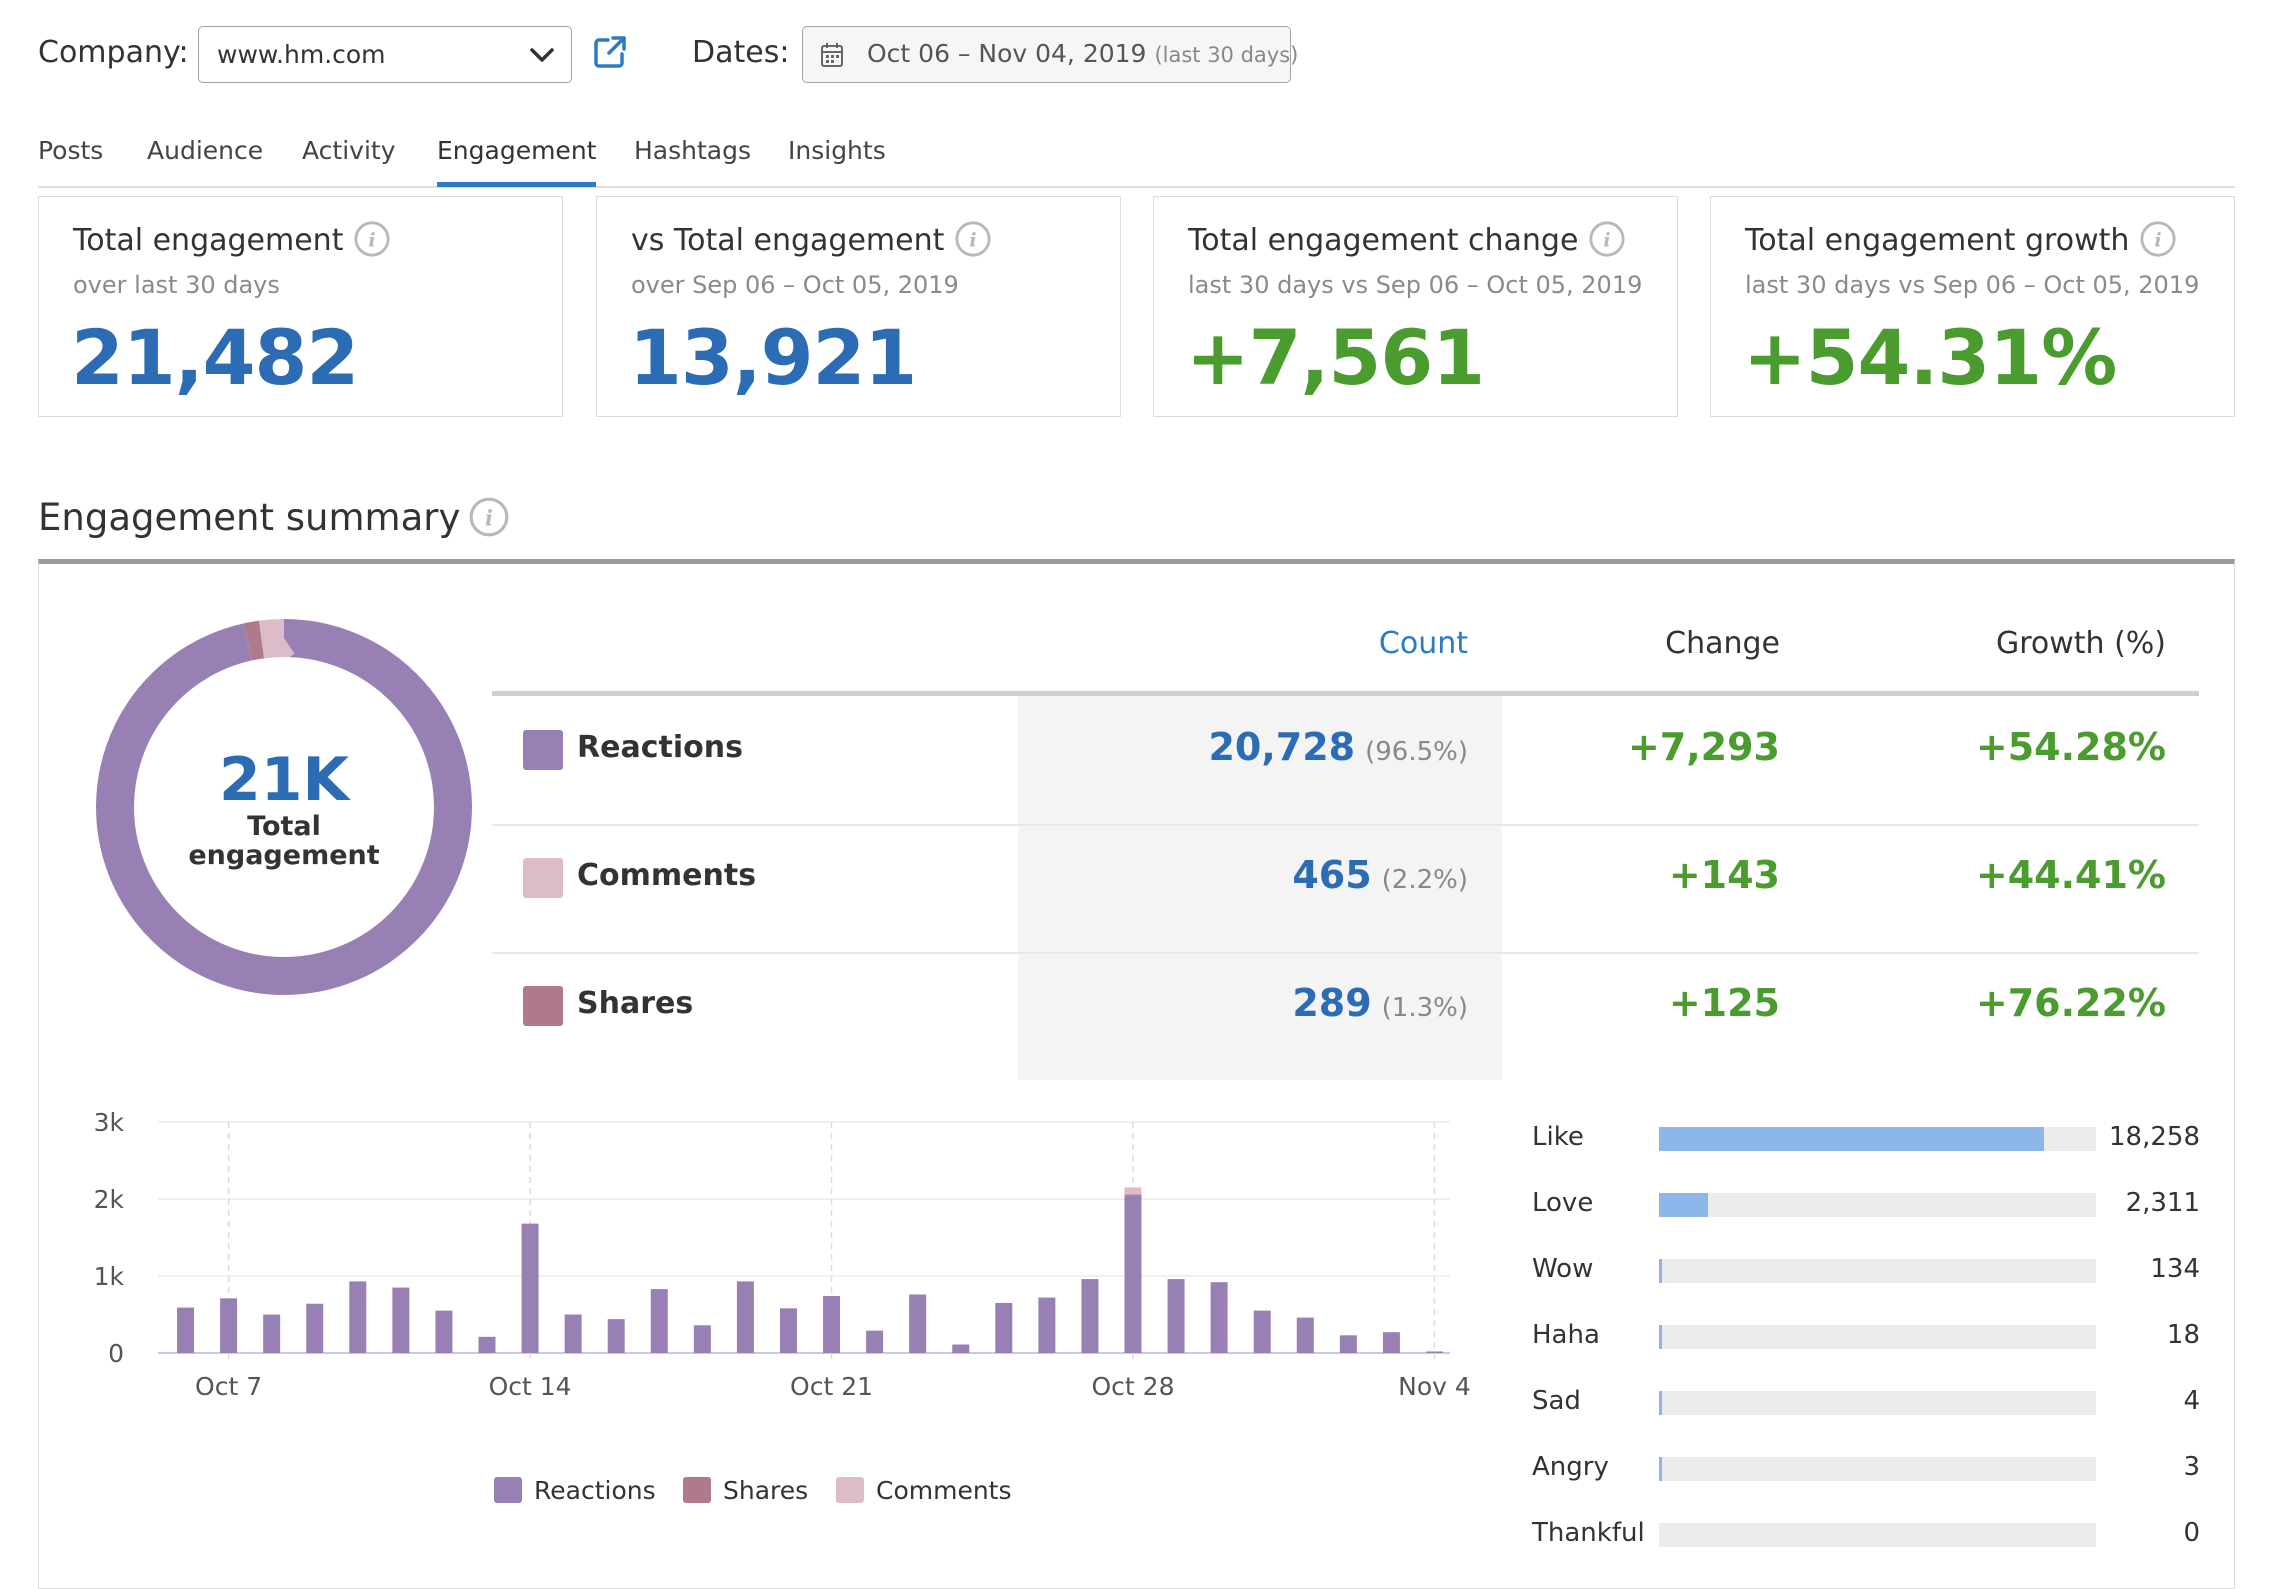 The height and width of the screenshot is (1589, 2280). I want to click on y-tick-label: 1k, so click(109, 1276).